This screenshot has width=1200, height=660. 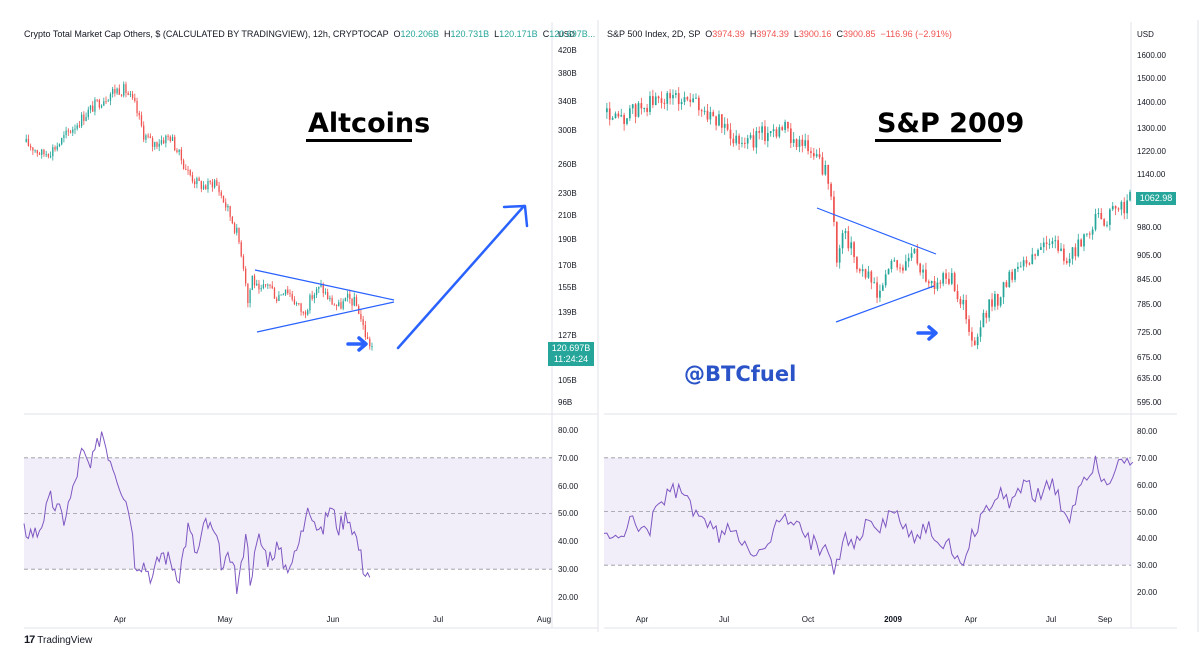 What do you see at coordinates (58, 640) in the screenshot?
I see `tradingview-logo: 17 TradingView` at bounding box center [58, 640].